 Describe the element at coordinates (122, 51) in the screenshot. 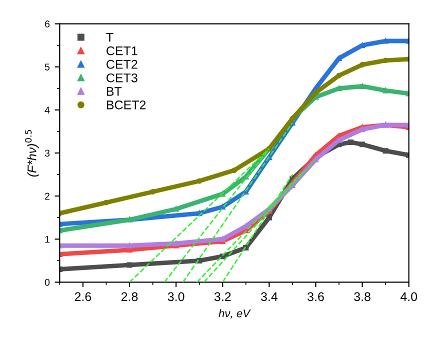

I see `legend-label: CET1` at that location.